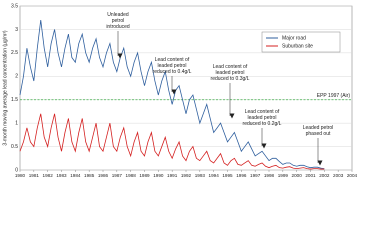  I want to click on legend-box, so click(301, 42).